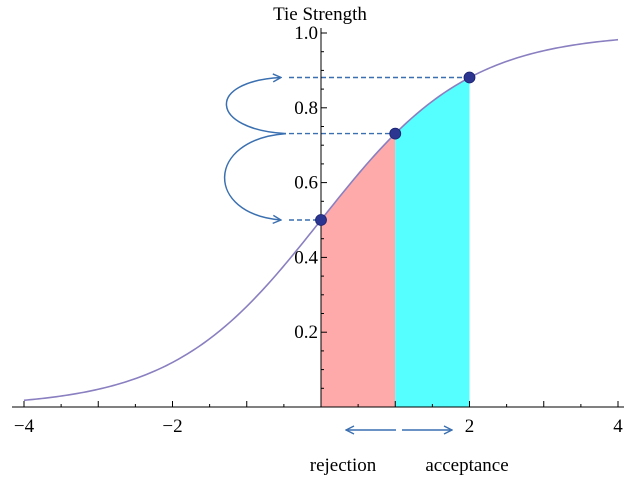 Image resolution: width=625 pixels, height=483 pixels. What do you see at coordinates (320, 14) in the screenshot?
I see `y-axis-label: Tie Strength` at bounding box center [320, 14].